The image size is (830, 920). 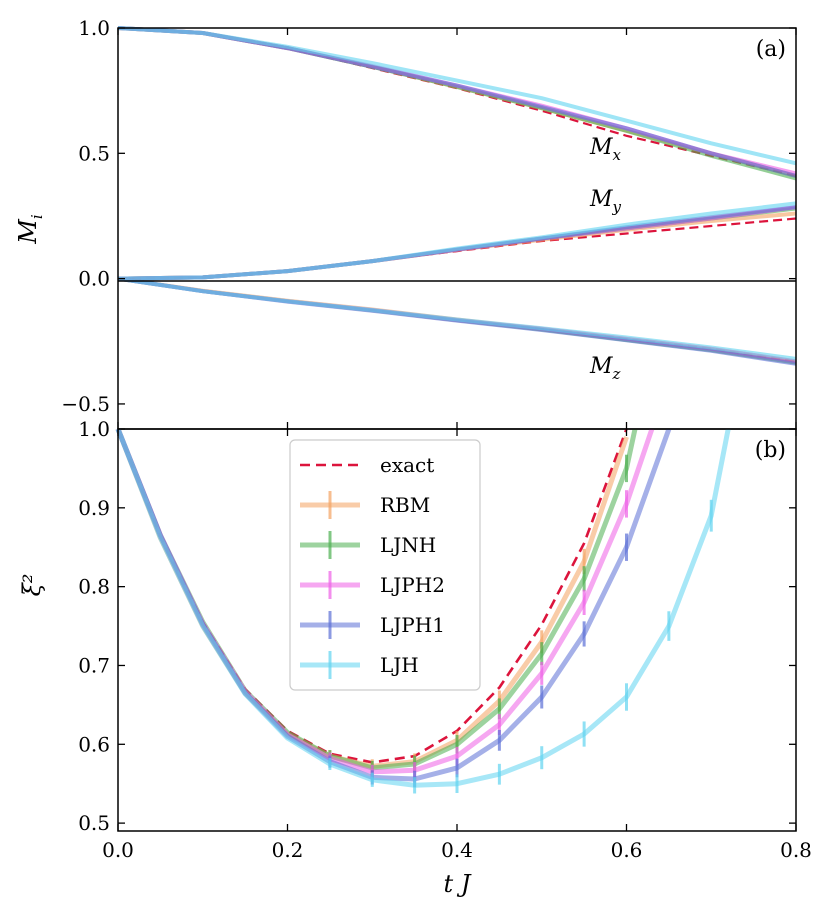 I want to click on b-xtick-label: 0.0, so click(x=118, y=850).